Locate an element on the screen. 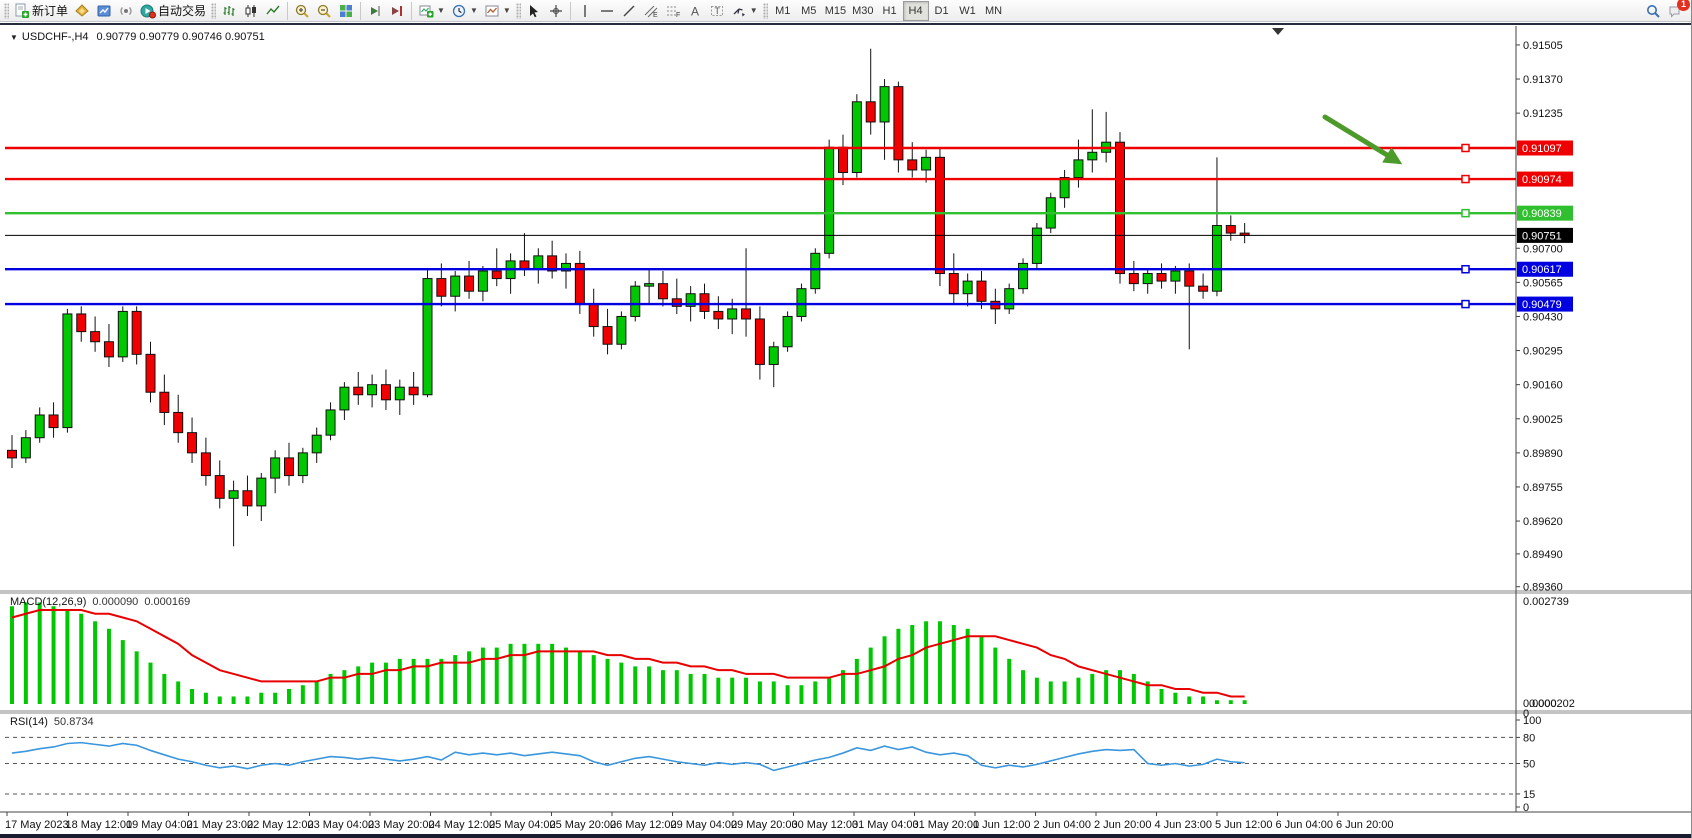 The image size is (1692, 838). chart-symbol-label: USDCHF-,H4 is located at coordinates (55, 37).